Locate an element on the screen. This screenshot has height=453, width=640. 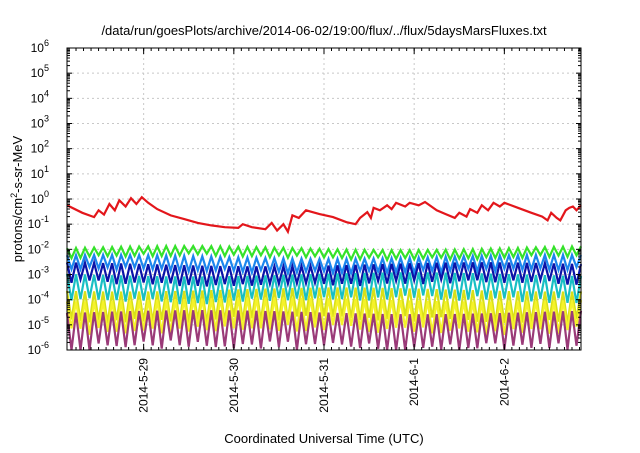
y-tick-label: 10² is located at coordinates (40, 147).